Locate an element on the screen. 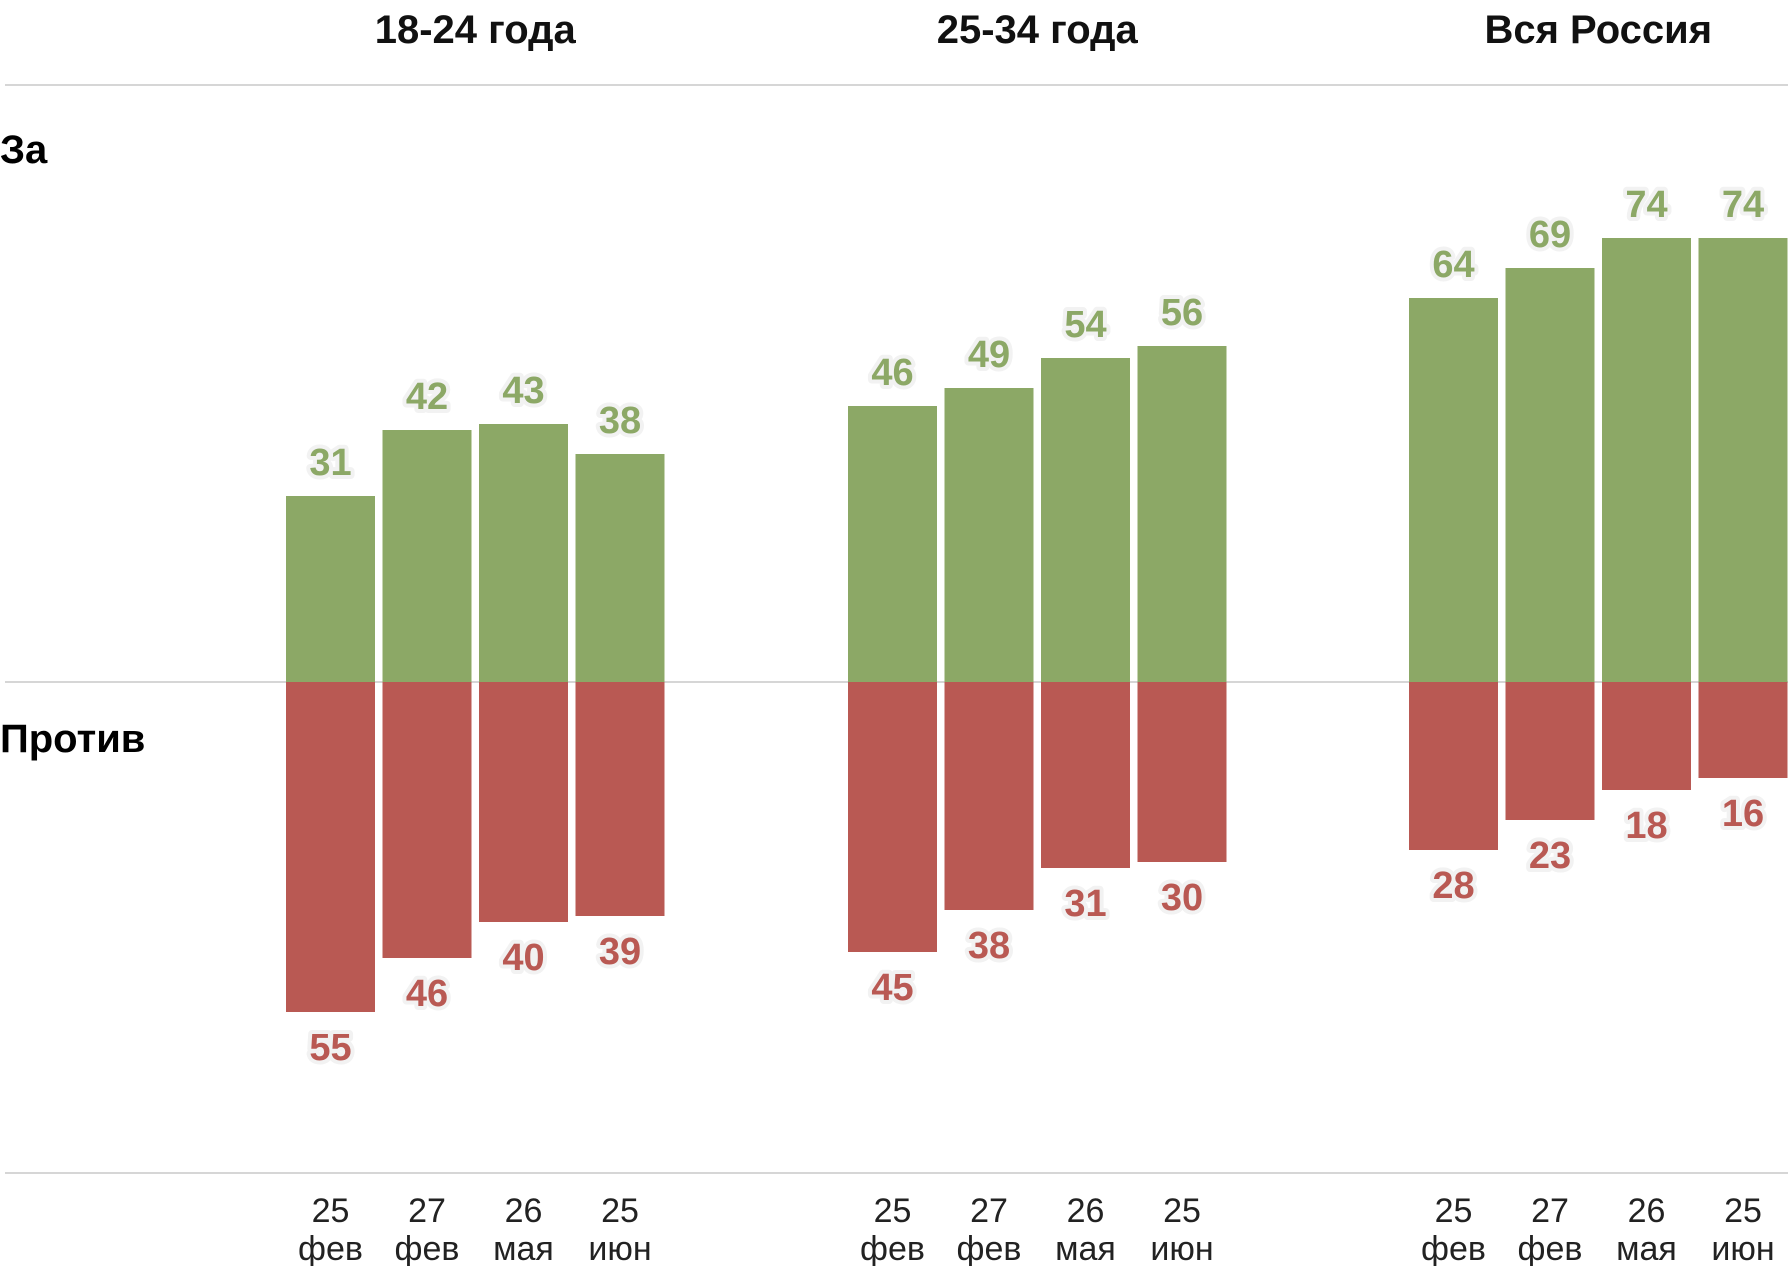 Image resolution: width=1788 pixels, height=1266 pixels. tick-day-1-3: 26 is located at coordinates (524, 1211).